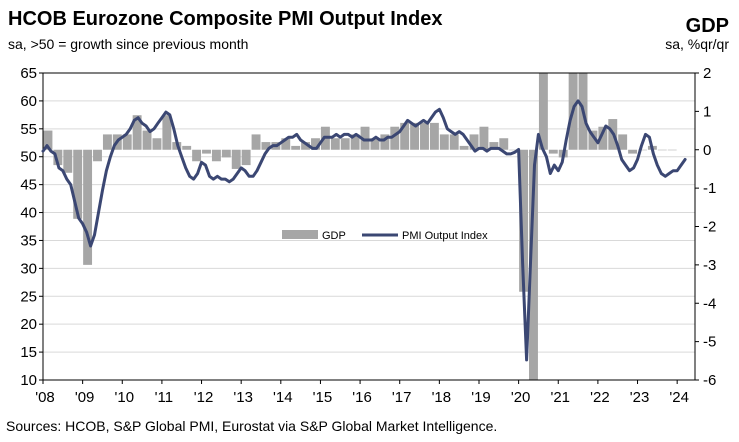 The image size is (739, 442). What do you see at coordinates (187, 147) in the screenshot?
I see `gdp-bar-2011Q3` at bounding box center [187, 147].